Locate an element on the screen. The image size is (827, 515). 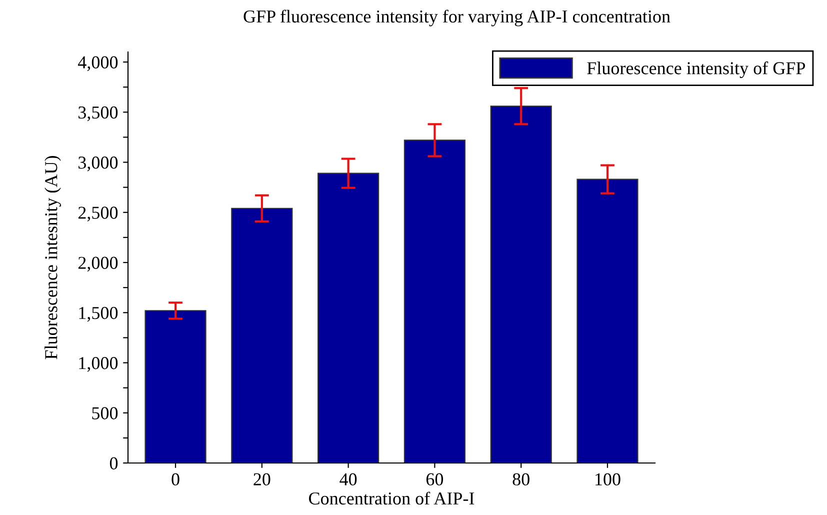
x-tick-label: 0 is located at coordinates (176, 479).